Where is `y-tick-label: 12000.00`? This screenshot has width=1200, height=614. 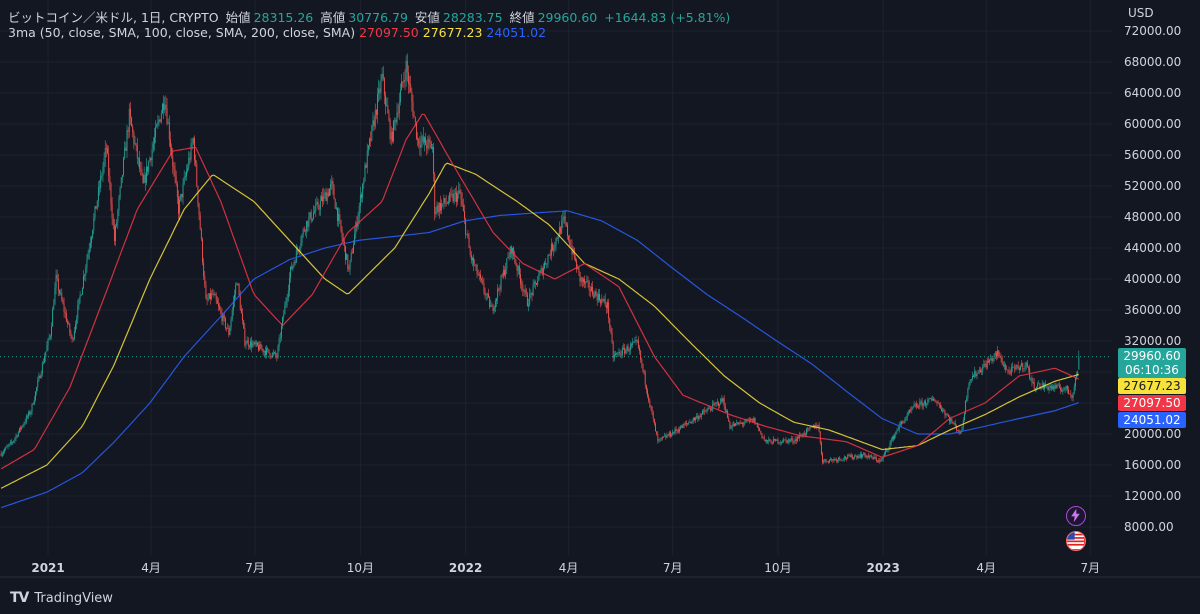 y-tick-label: 12000.00 is located at coordinates (1152, 496).